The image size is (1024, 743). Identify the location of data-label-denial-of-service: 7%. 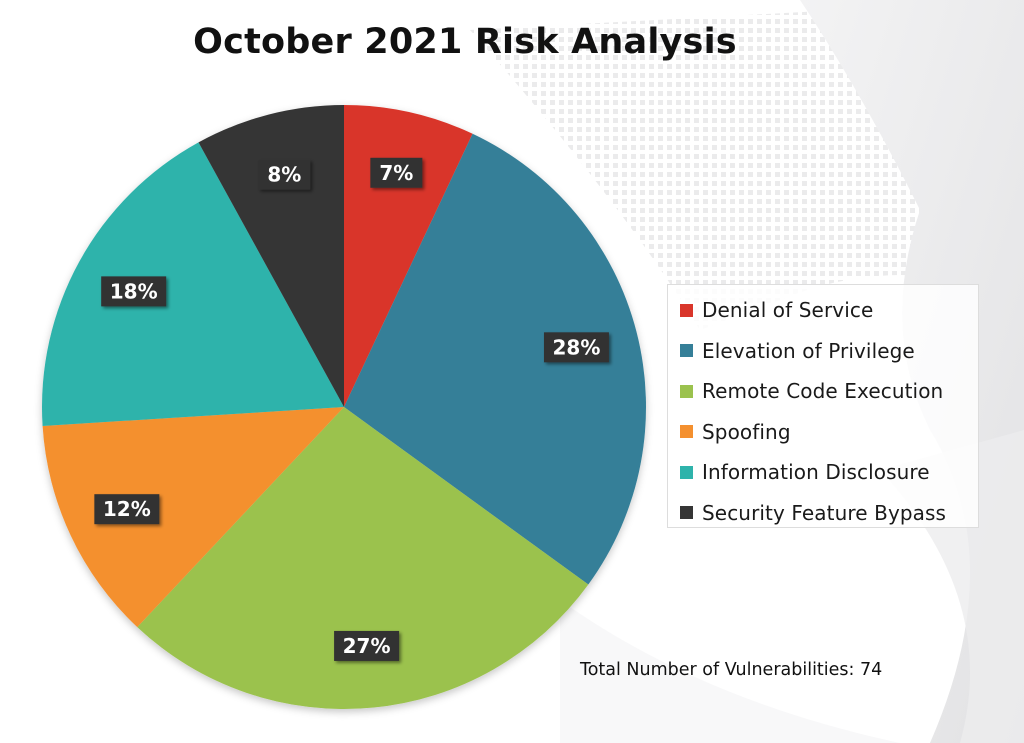
(396, 172).